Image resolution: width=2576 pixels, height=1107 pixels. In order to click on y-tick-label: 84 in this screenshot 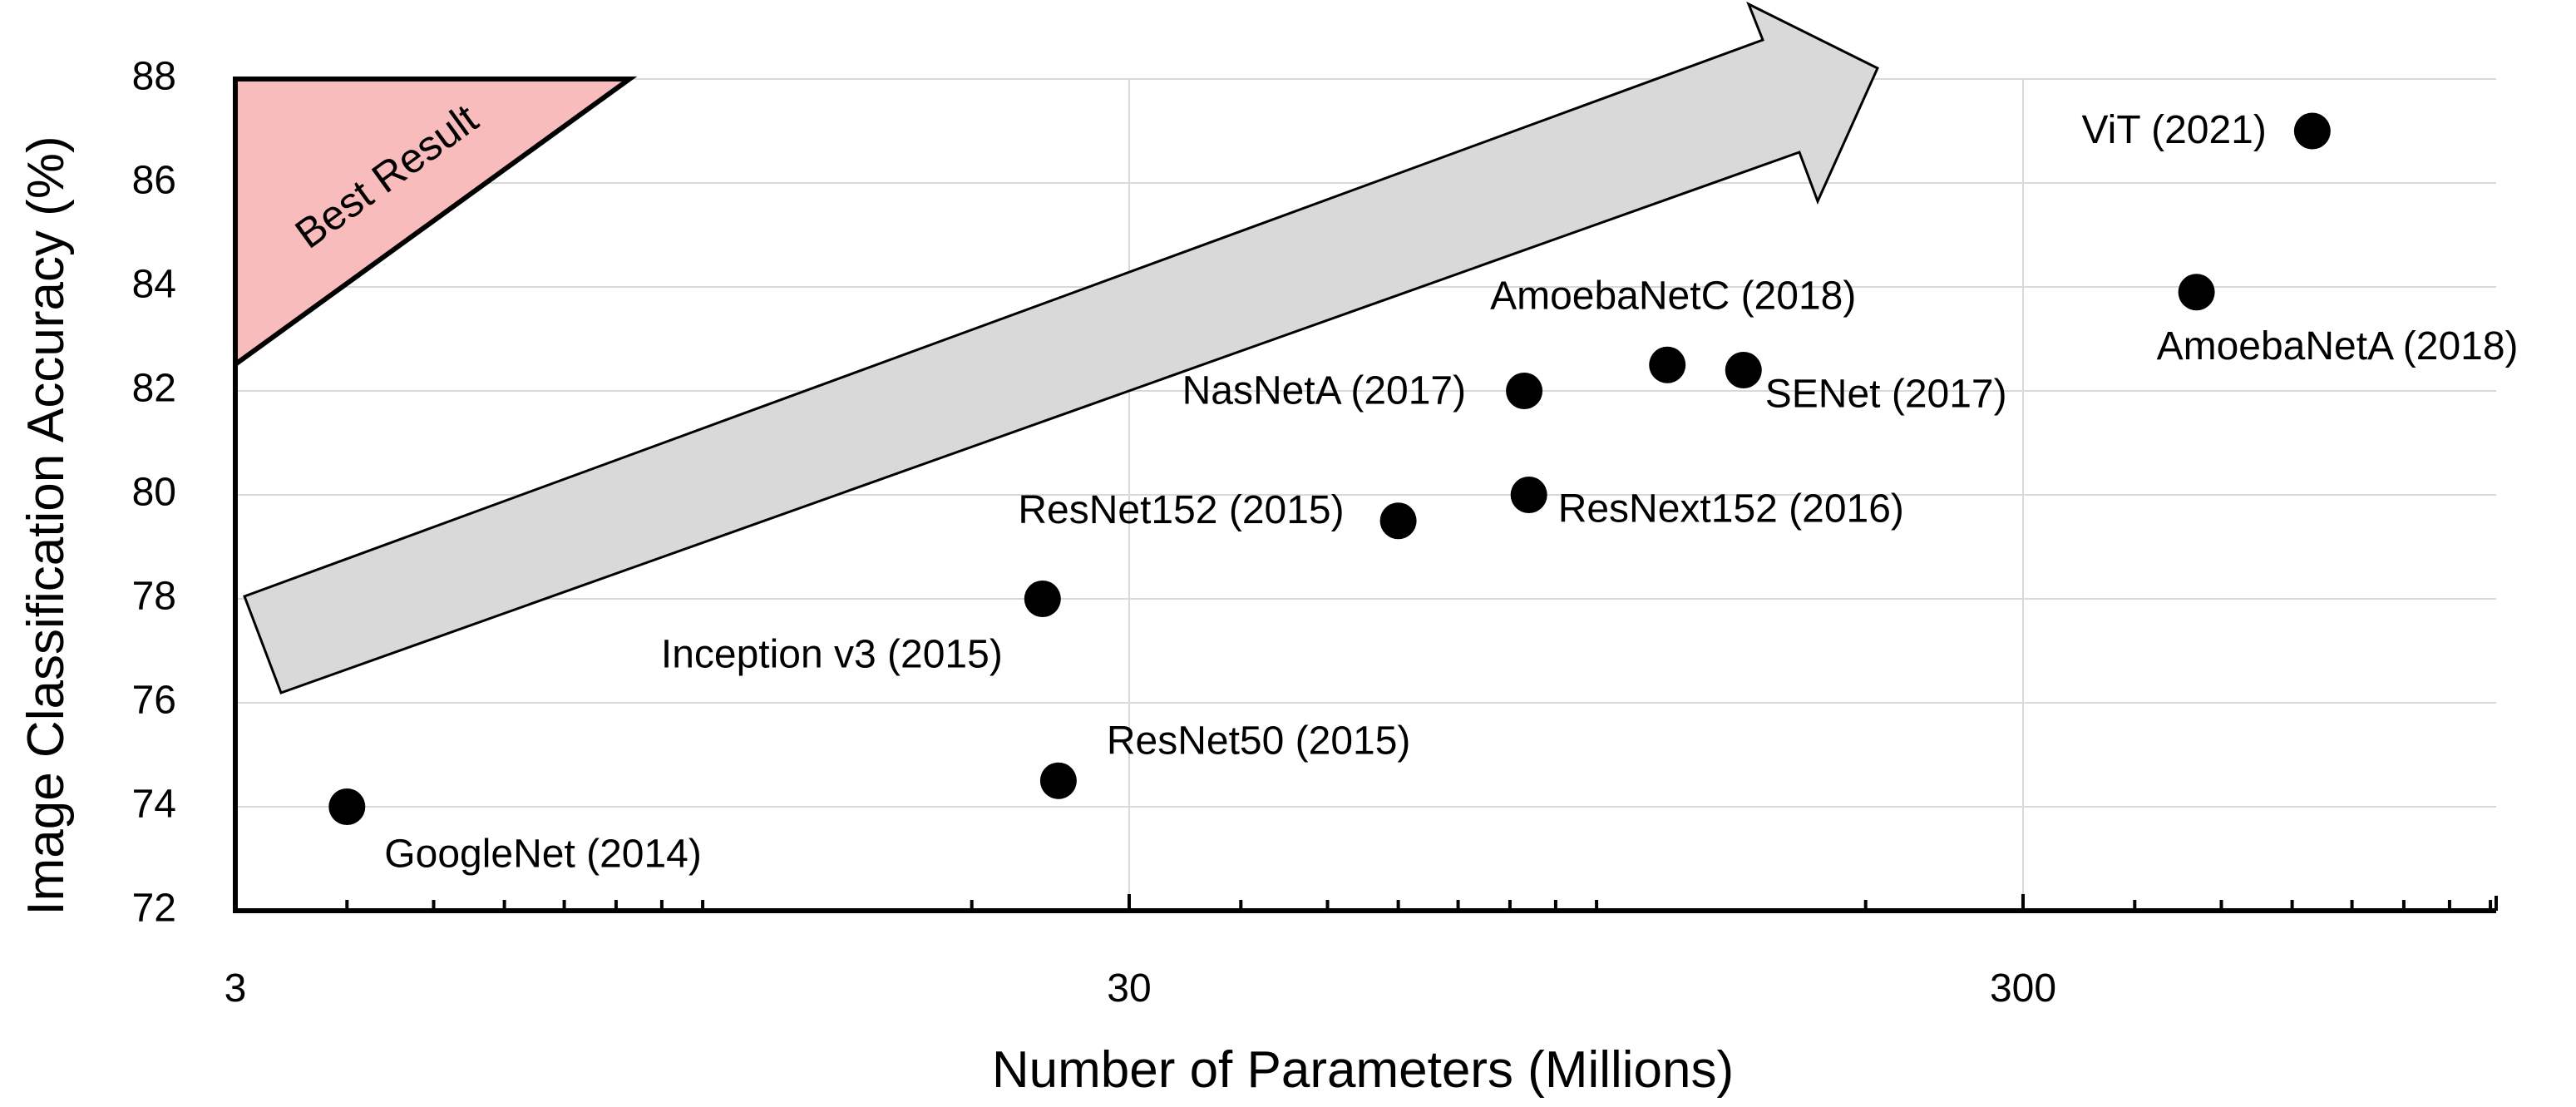, I will do `click(154, 285)`.